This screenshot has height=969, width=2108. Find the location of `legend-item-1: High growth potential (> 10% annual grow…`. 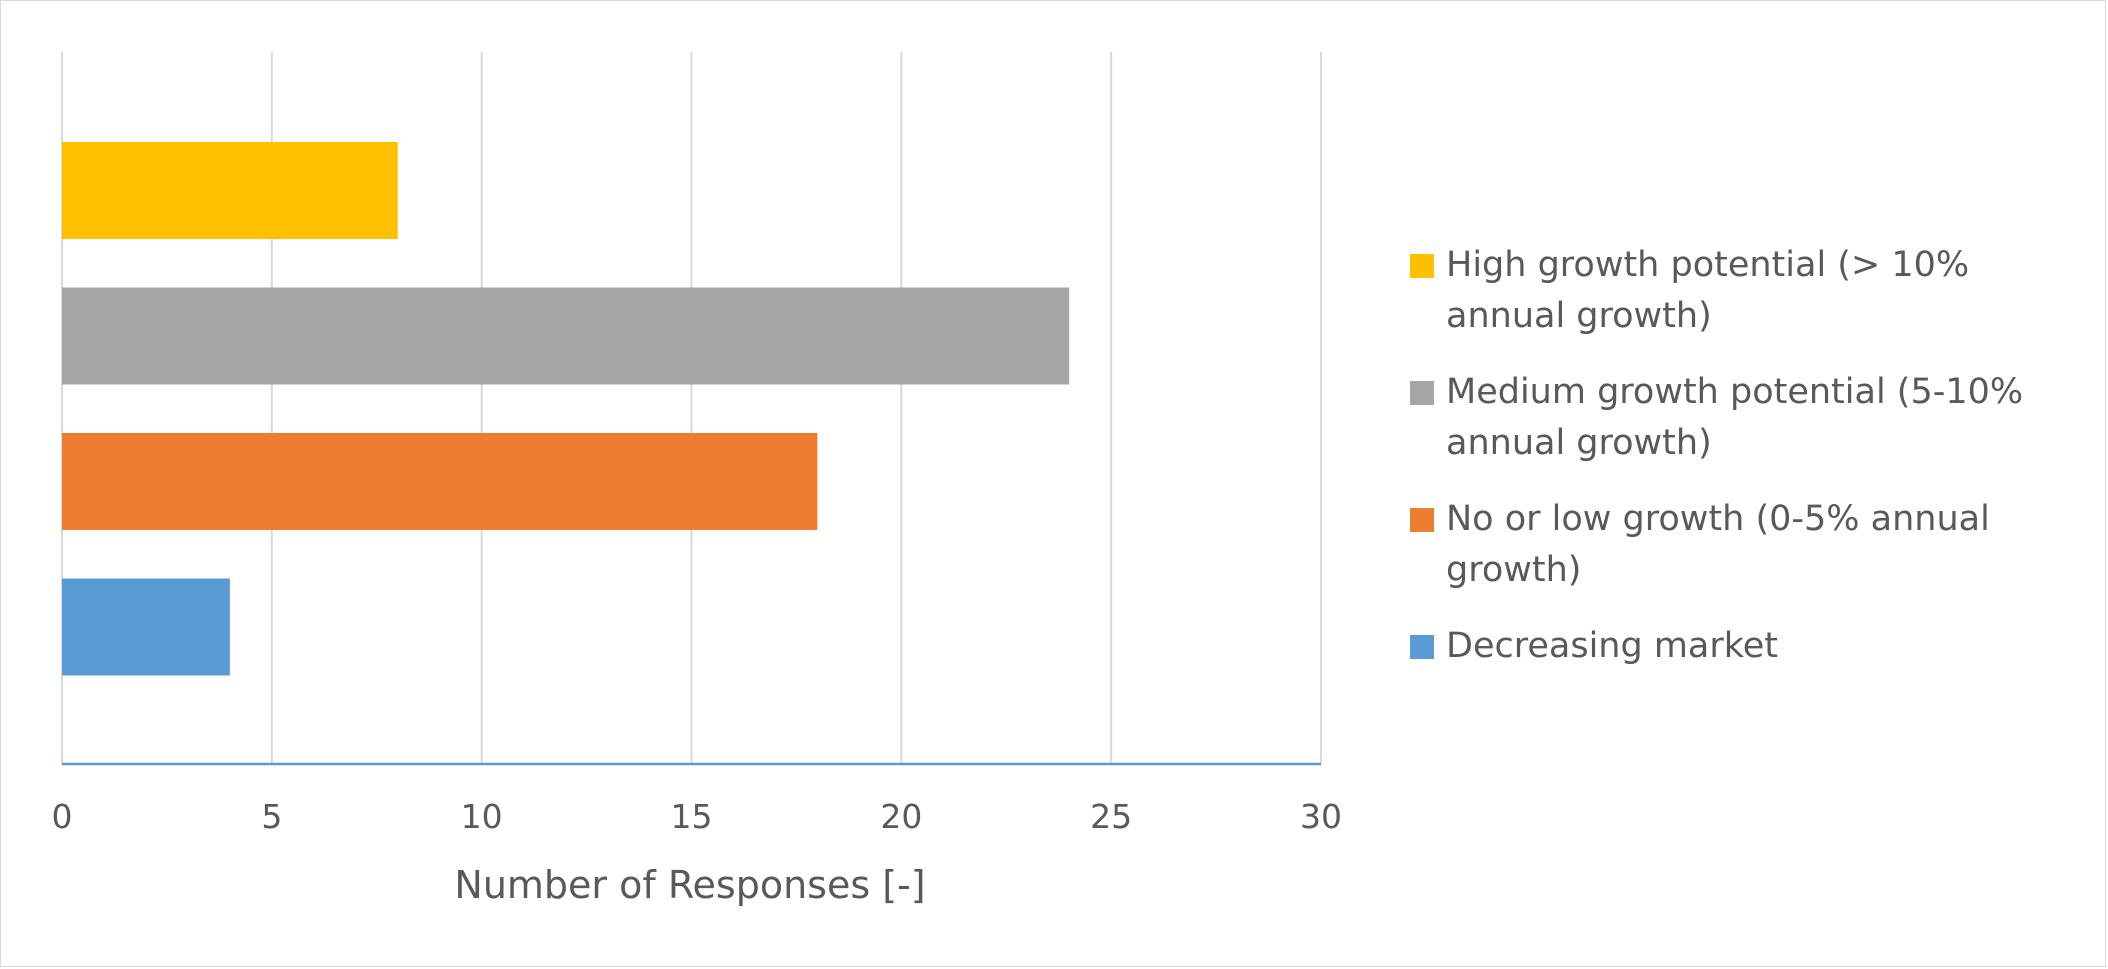

legend-item-1: High growth potential (> 10% annual grow… is located at coordinates (1750, 291).